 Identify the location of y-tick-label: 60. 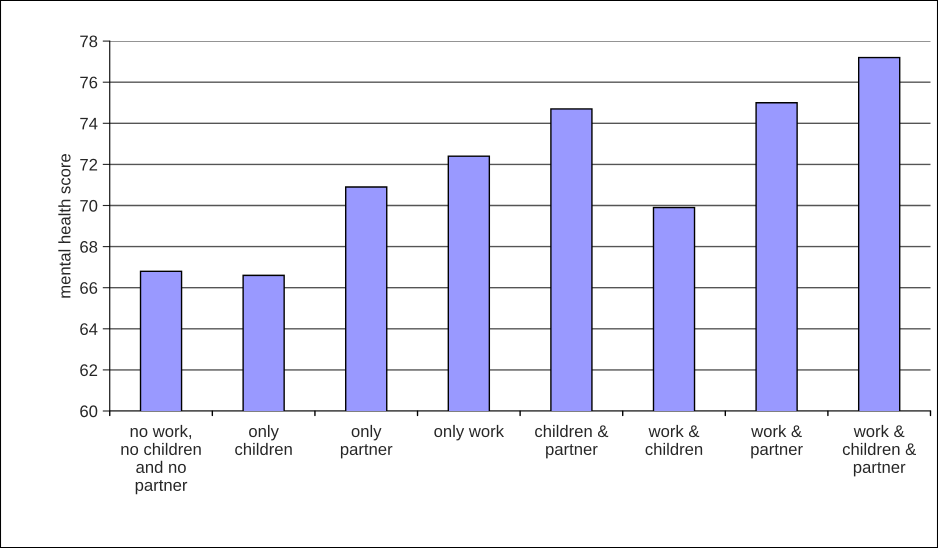
(89, 411).